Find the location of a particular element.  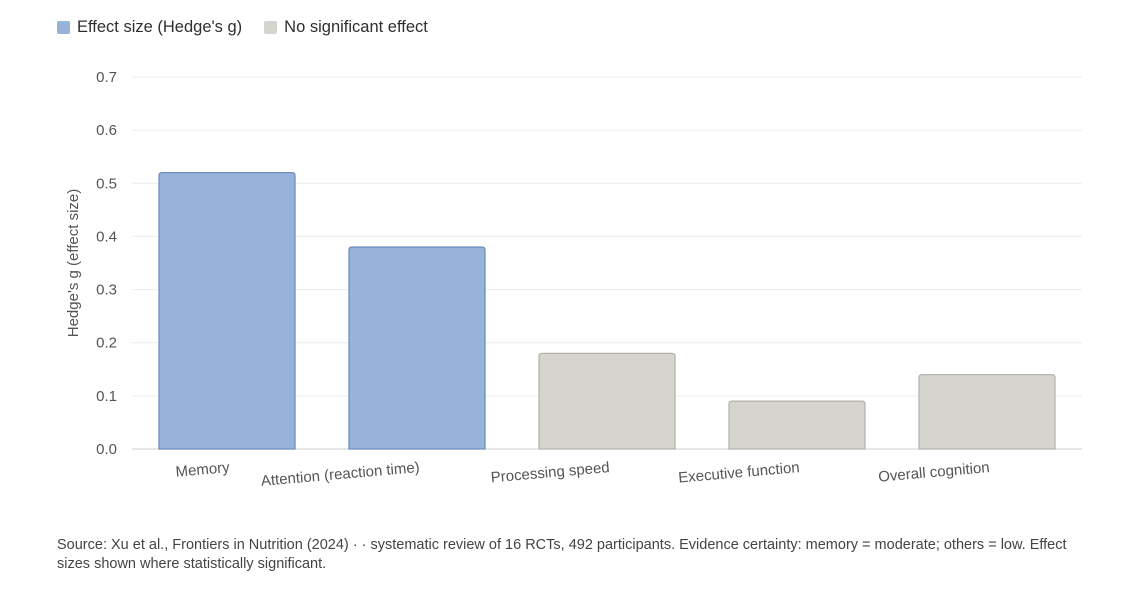

x-category-label: Attention (reaction time) is located at coordinates (340, 474).